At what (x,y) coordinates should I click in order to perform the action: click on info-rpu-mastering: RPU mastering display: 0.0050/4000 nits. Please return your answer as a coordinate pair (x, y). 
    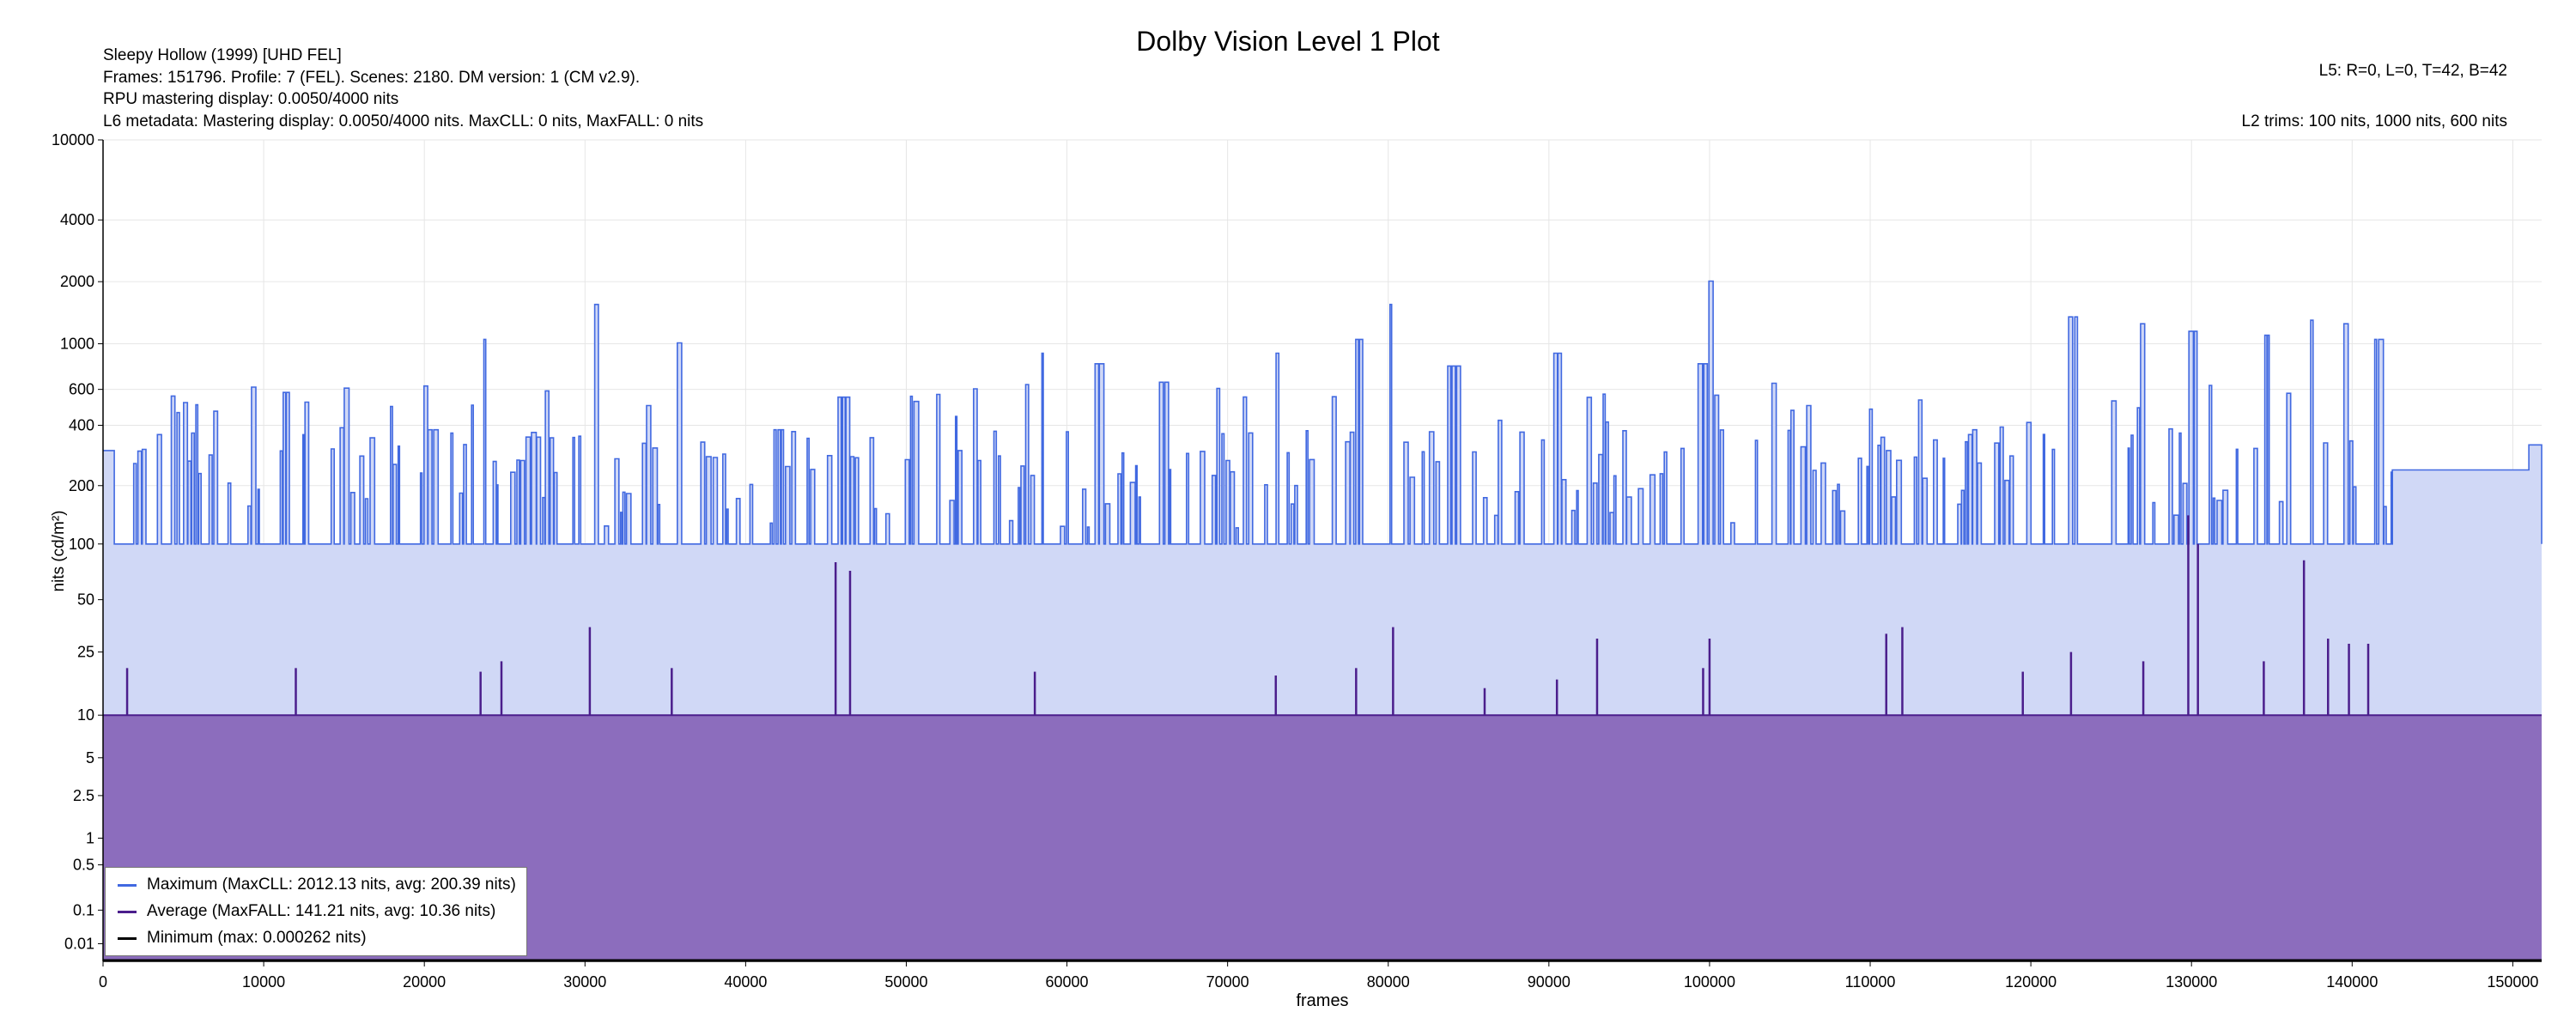
    Looking at the image, I should click on (251, 99).